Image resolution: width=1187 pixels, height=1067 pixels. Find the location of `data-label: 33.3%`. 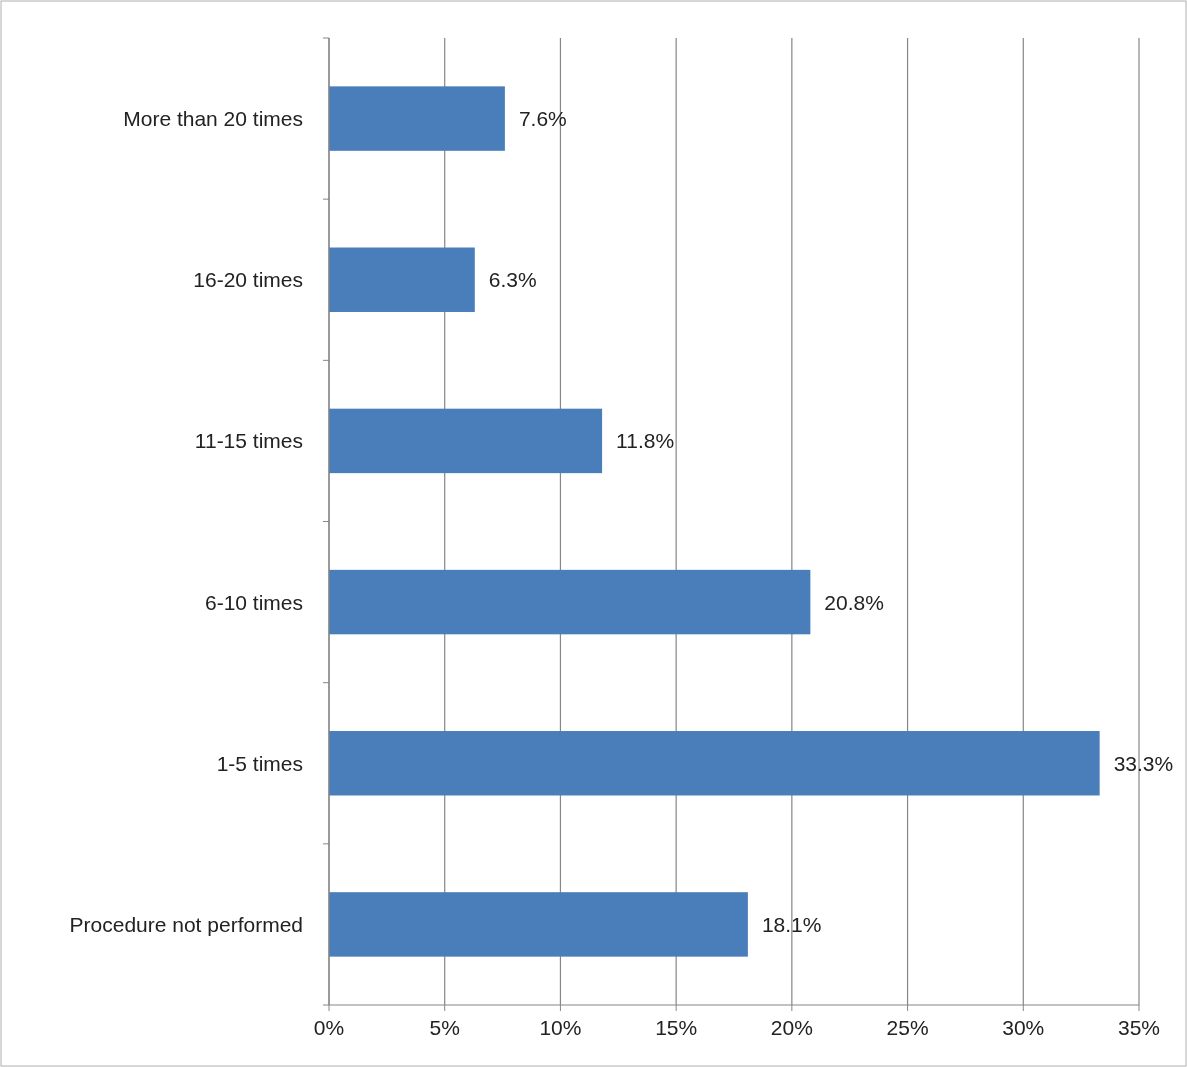

data-label: 33.3% is located at coordinates (1143, 763).